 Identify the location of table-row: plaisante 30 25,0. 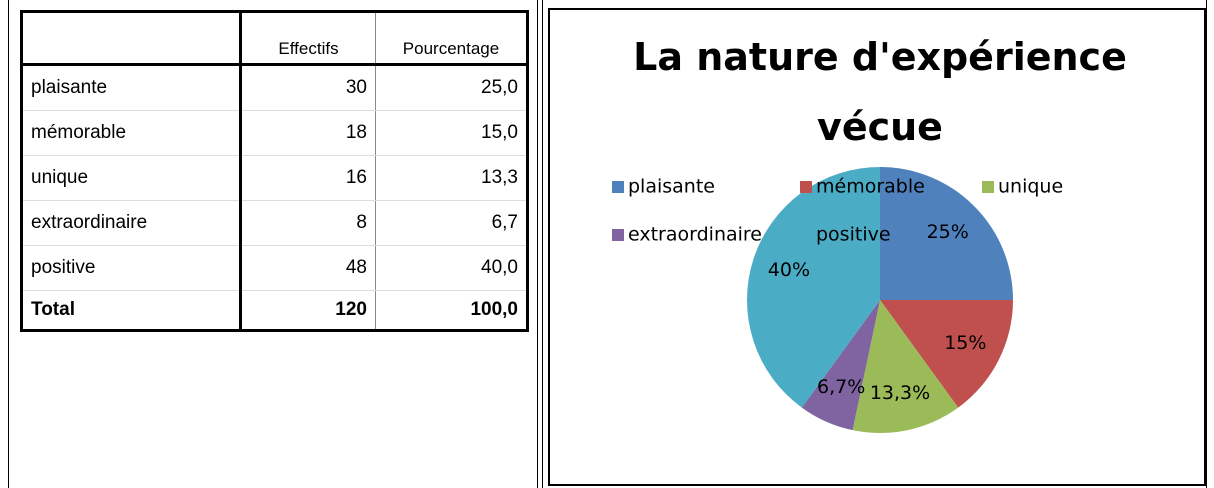
(274, 87).